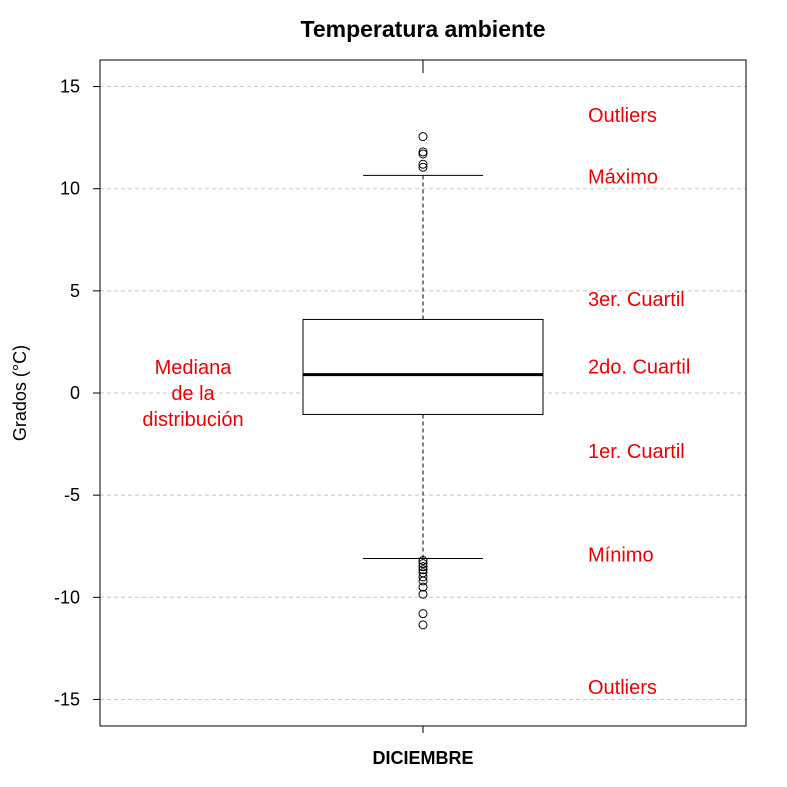  I want to click on chart-title: Temperatura ambiente, so click(423, 29).